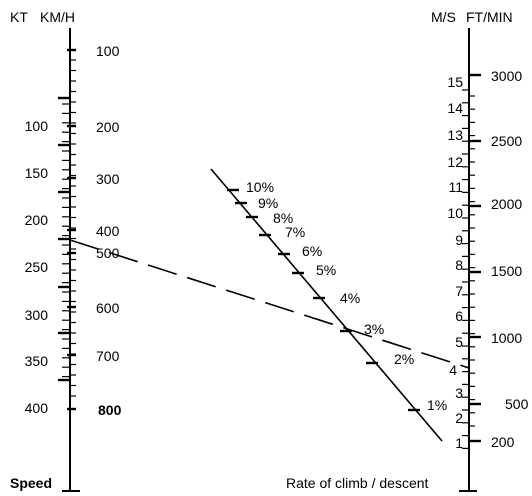  I want to click on ms-tick-labels: 1 2 3 4 5 6 7 8 9 10 11 12 13 14 15, so click(455, 262).